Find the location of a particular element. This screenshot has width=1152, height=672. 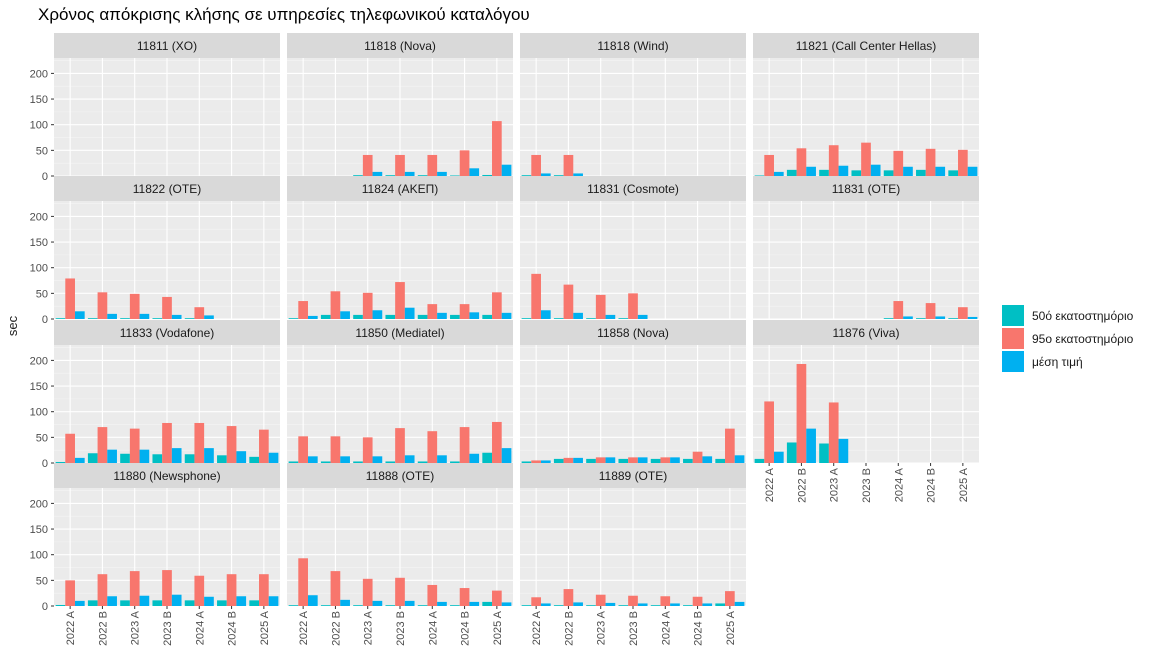

x-tick-label: 2023 A is located at coordinates (136, 627).